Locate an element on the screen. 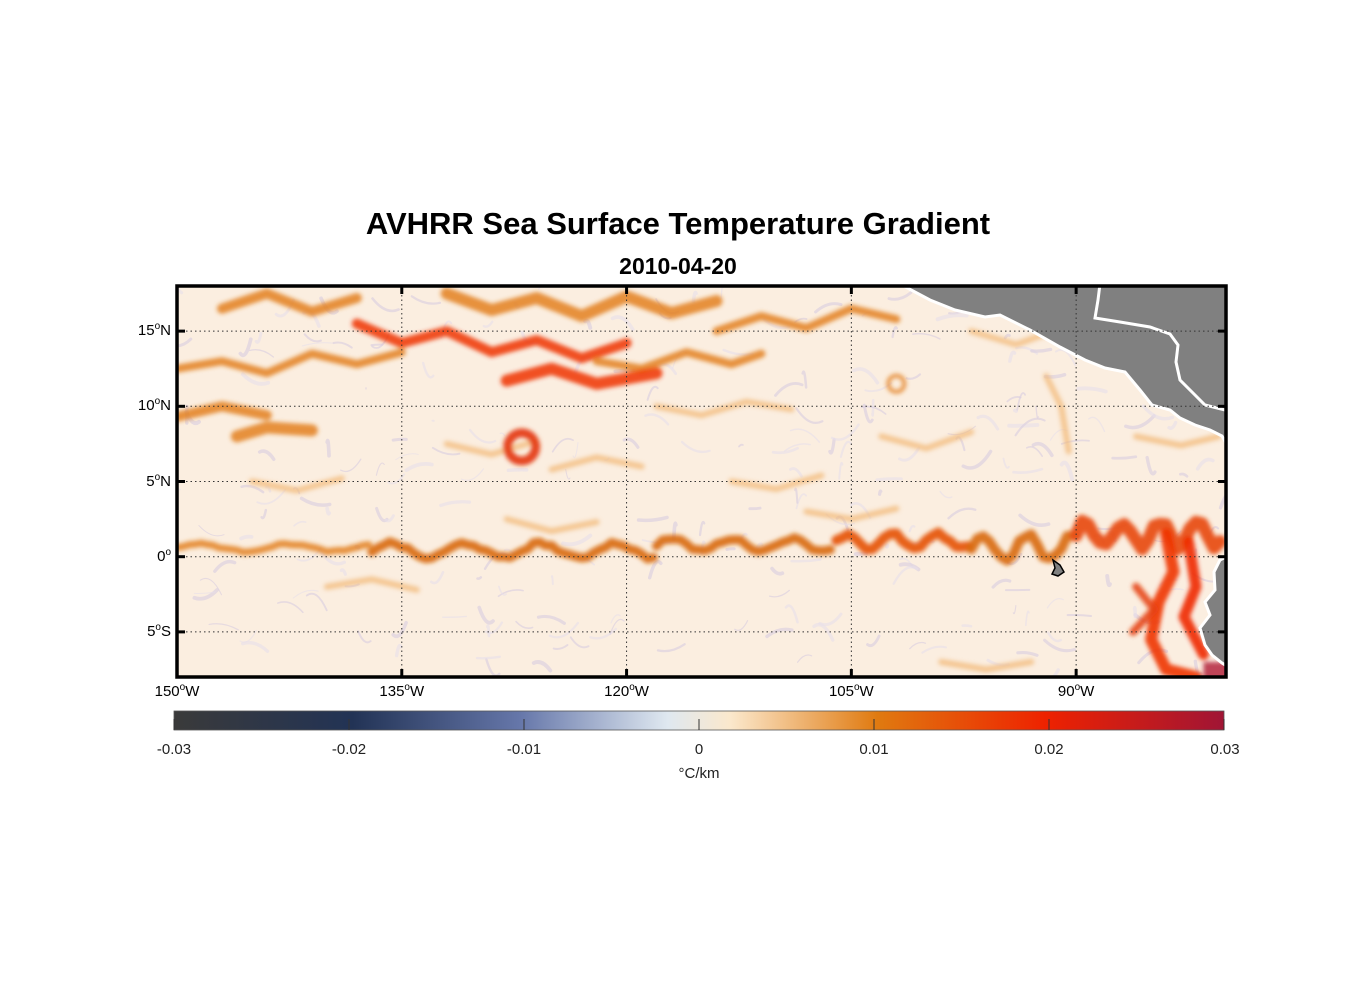  colorbar-tick-label: -0.01 is located at coordinates (524, 749).